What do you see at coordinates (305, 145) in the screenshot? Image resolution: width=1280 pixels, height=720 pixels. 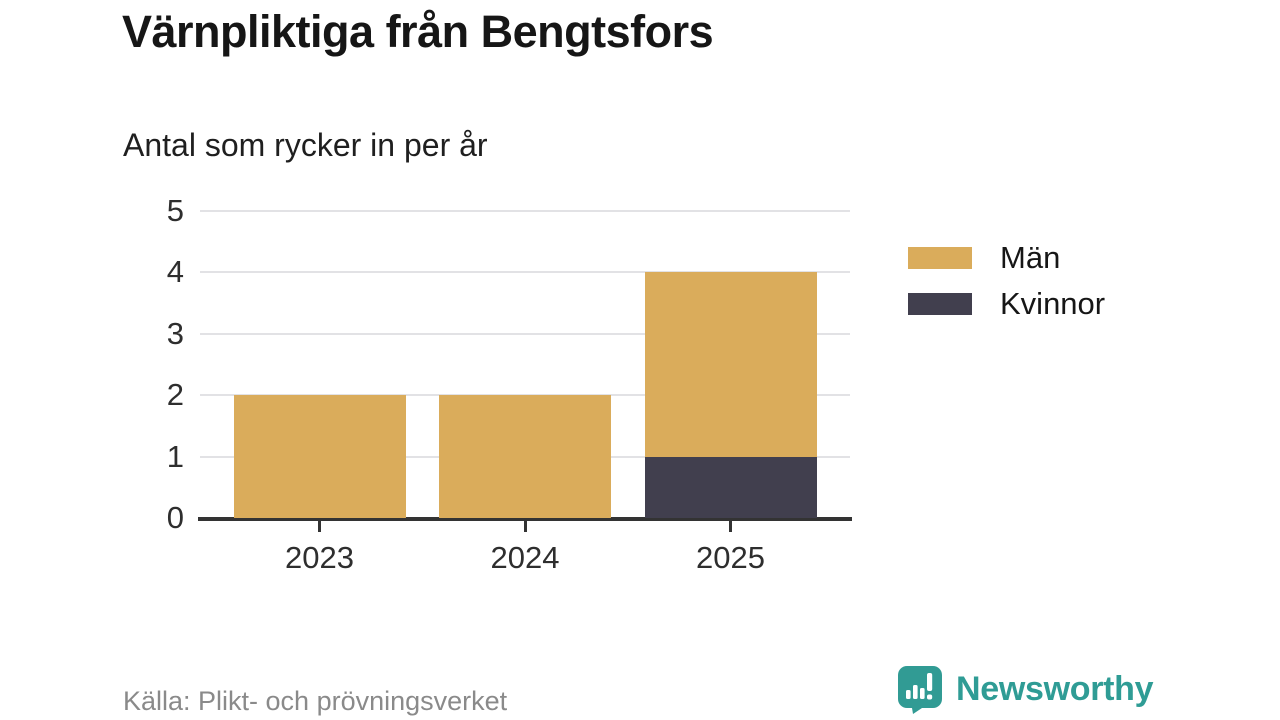 I see `chart-subtitle: Antal som rycker in per år` at bounding box center [305, 145].